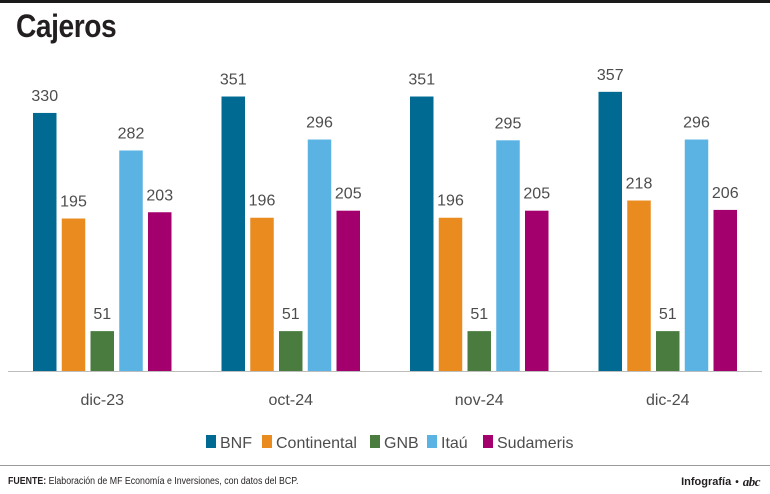  I want to click on x-tick-label: dic-24, so click(668, 400).